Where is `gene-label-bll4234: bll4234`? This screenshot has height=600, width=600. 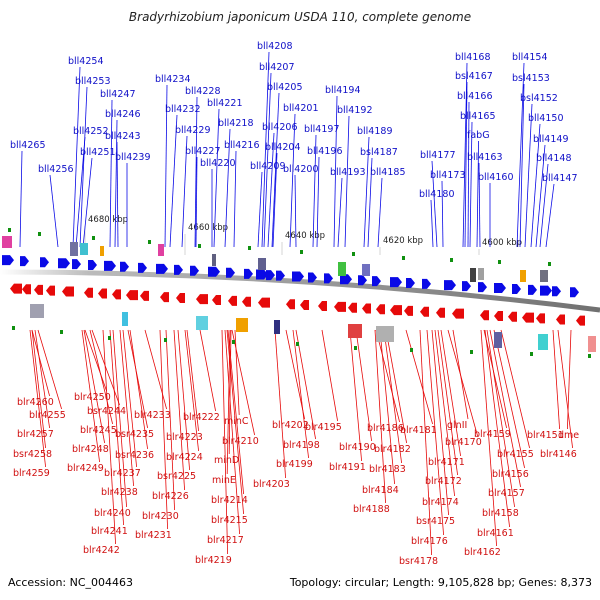 gene-label-bll4234: bll4234 is located at coordinates (173, 79).